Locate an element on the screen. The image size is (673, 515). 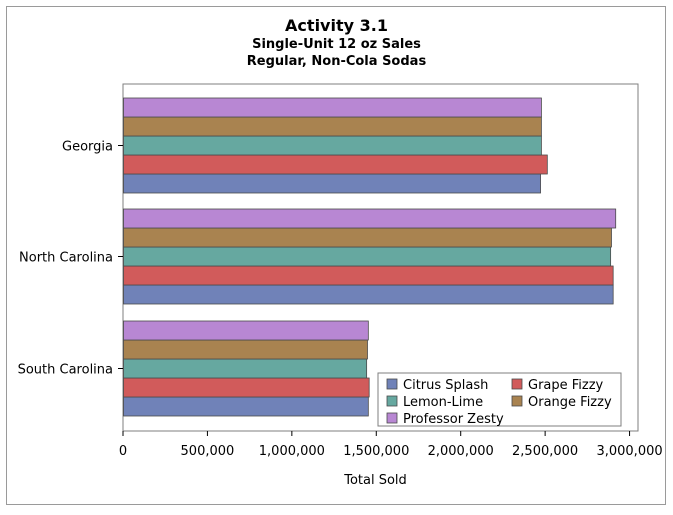
chart-title: Activity 3.1 is located at coordinates (336, 25).